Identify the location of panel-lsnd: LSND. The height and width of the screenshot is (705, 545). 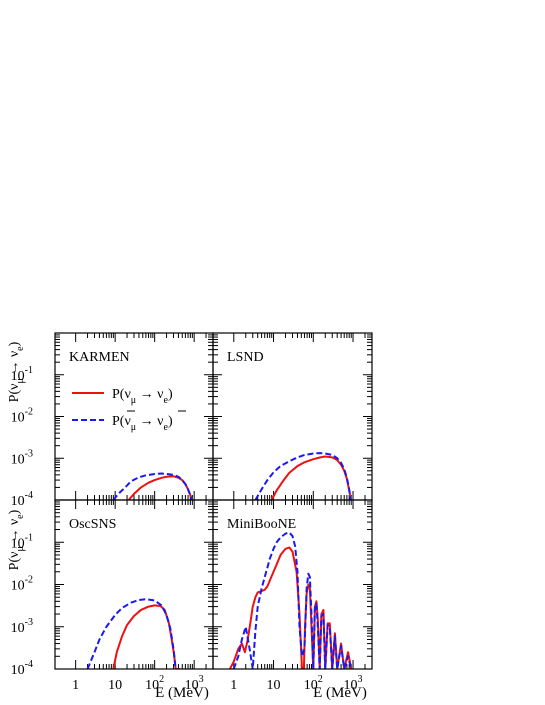
(292, 416).